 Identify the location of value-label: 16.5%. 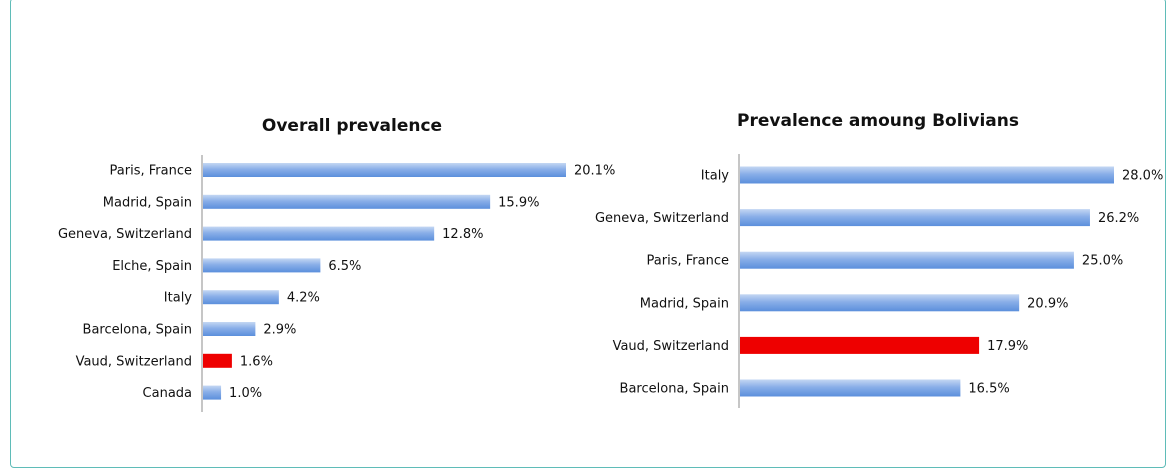
(988, 389).